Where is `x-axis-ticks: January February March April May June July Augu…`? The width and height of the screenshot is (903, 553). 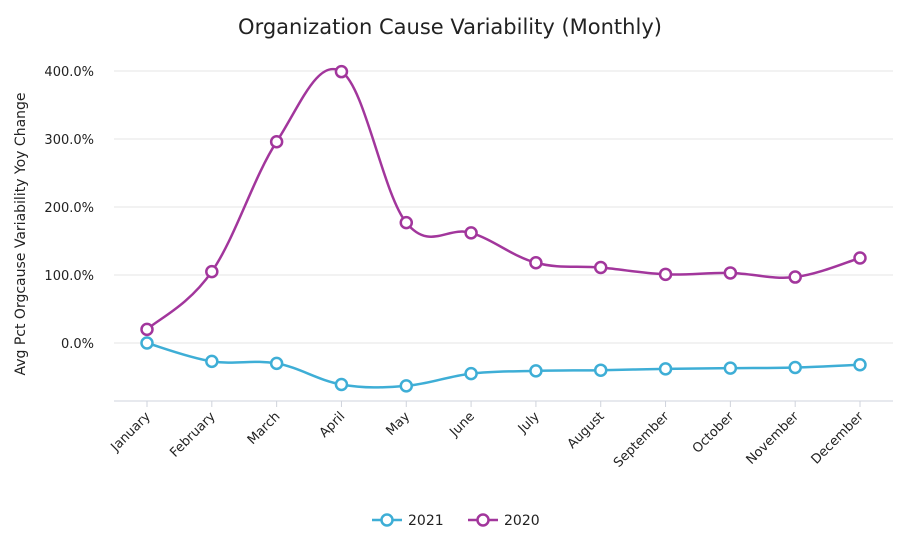 x-axis-ticks: January February March April May June July Augu… is located at coordinates (488, 436).